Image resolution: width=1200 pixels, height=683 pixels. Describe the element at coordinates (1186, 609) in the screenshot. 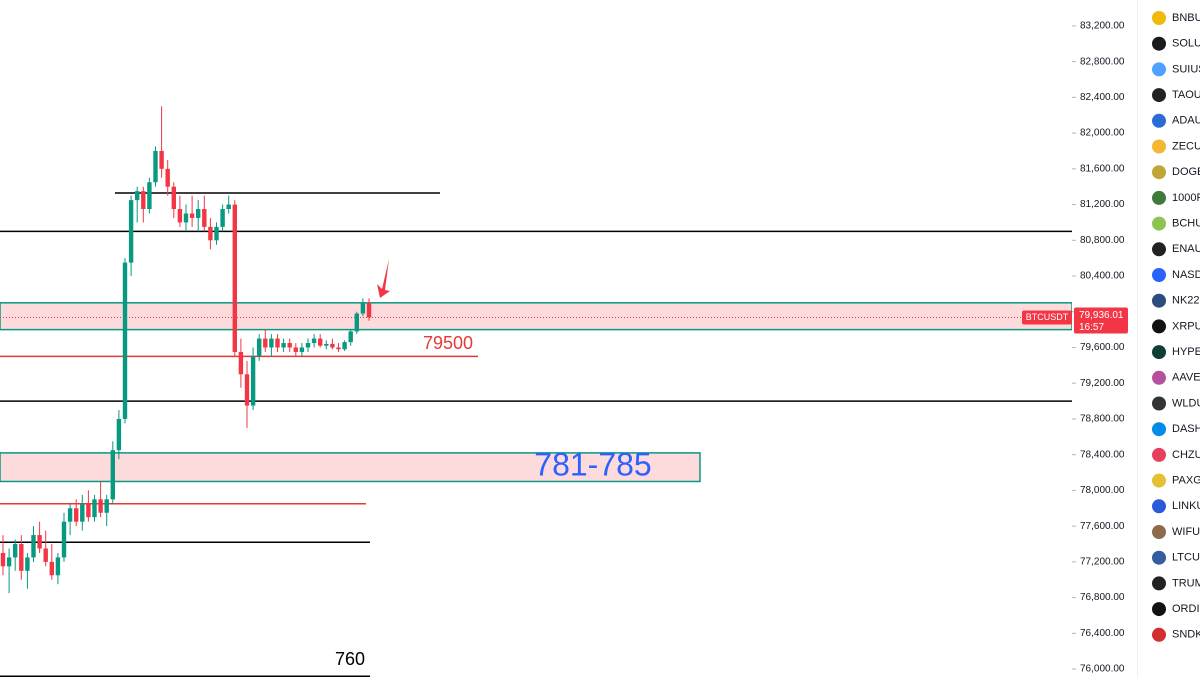

I see `watchlist-symbol: ORDIU` at that location.